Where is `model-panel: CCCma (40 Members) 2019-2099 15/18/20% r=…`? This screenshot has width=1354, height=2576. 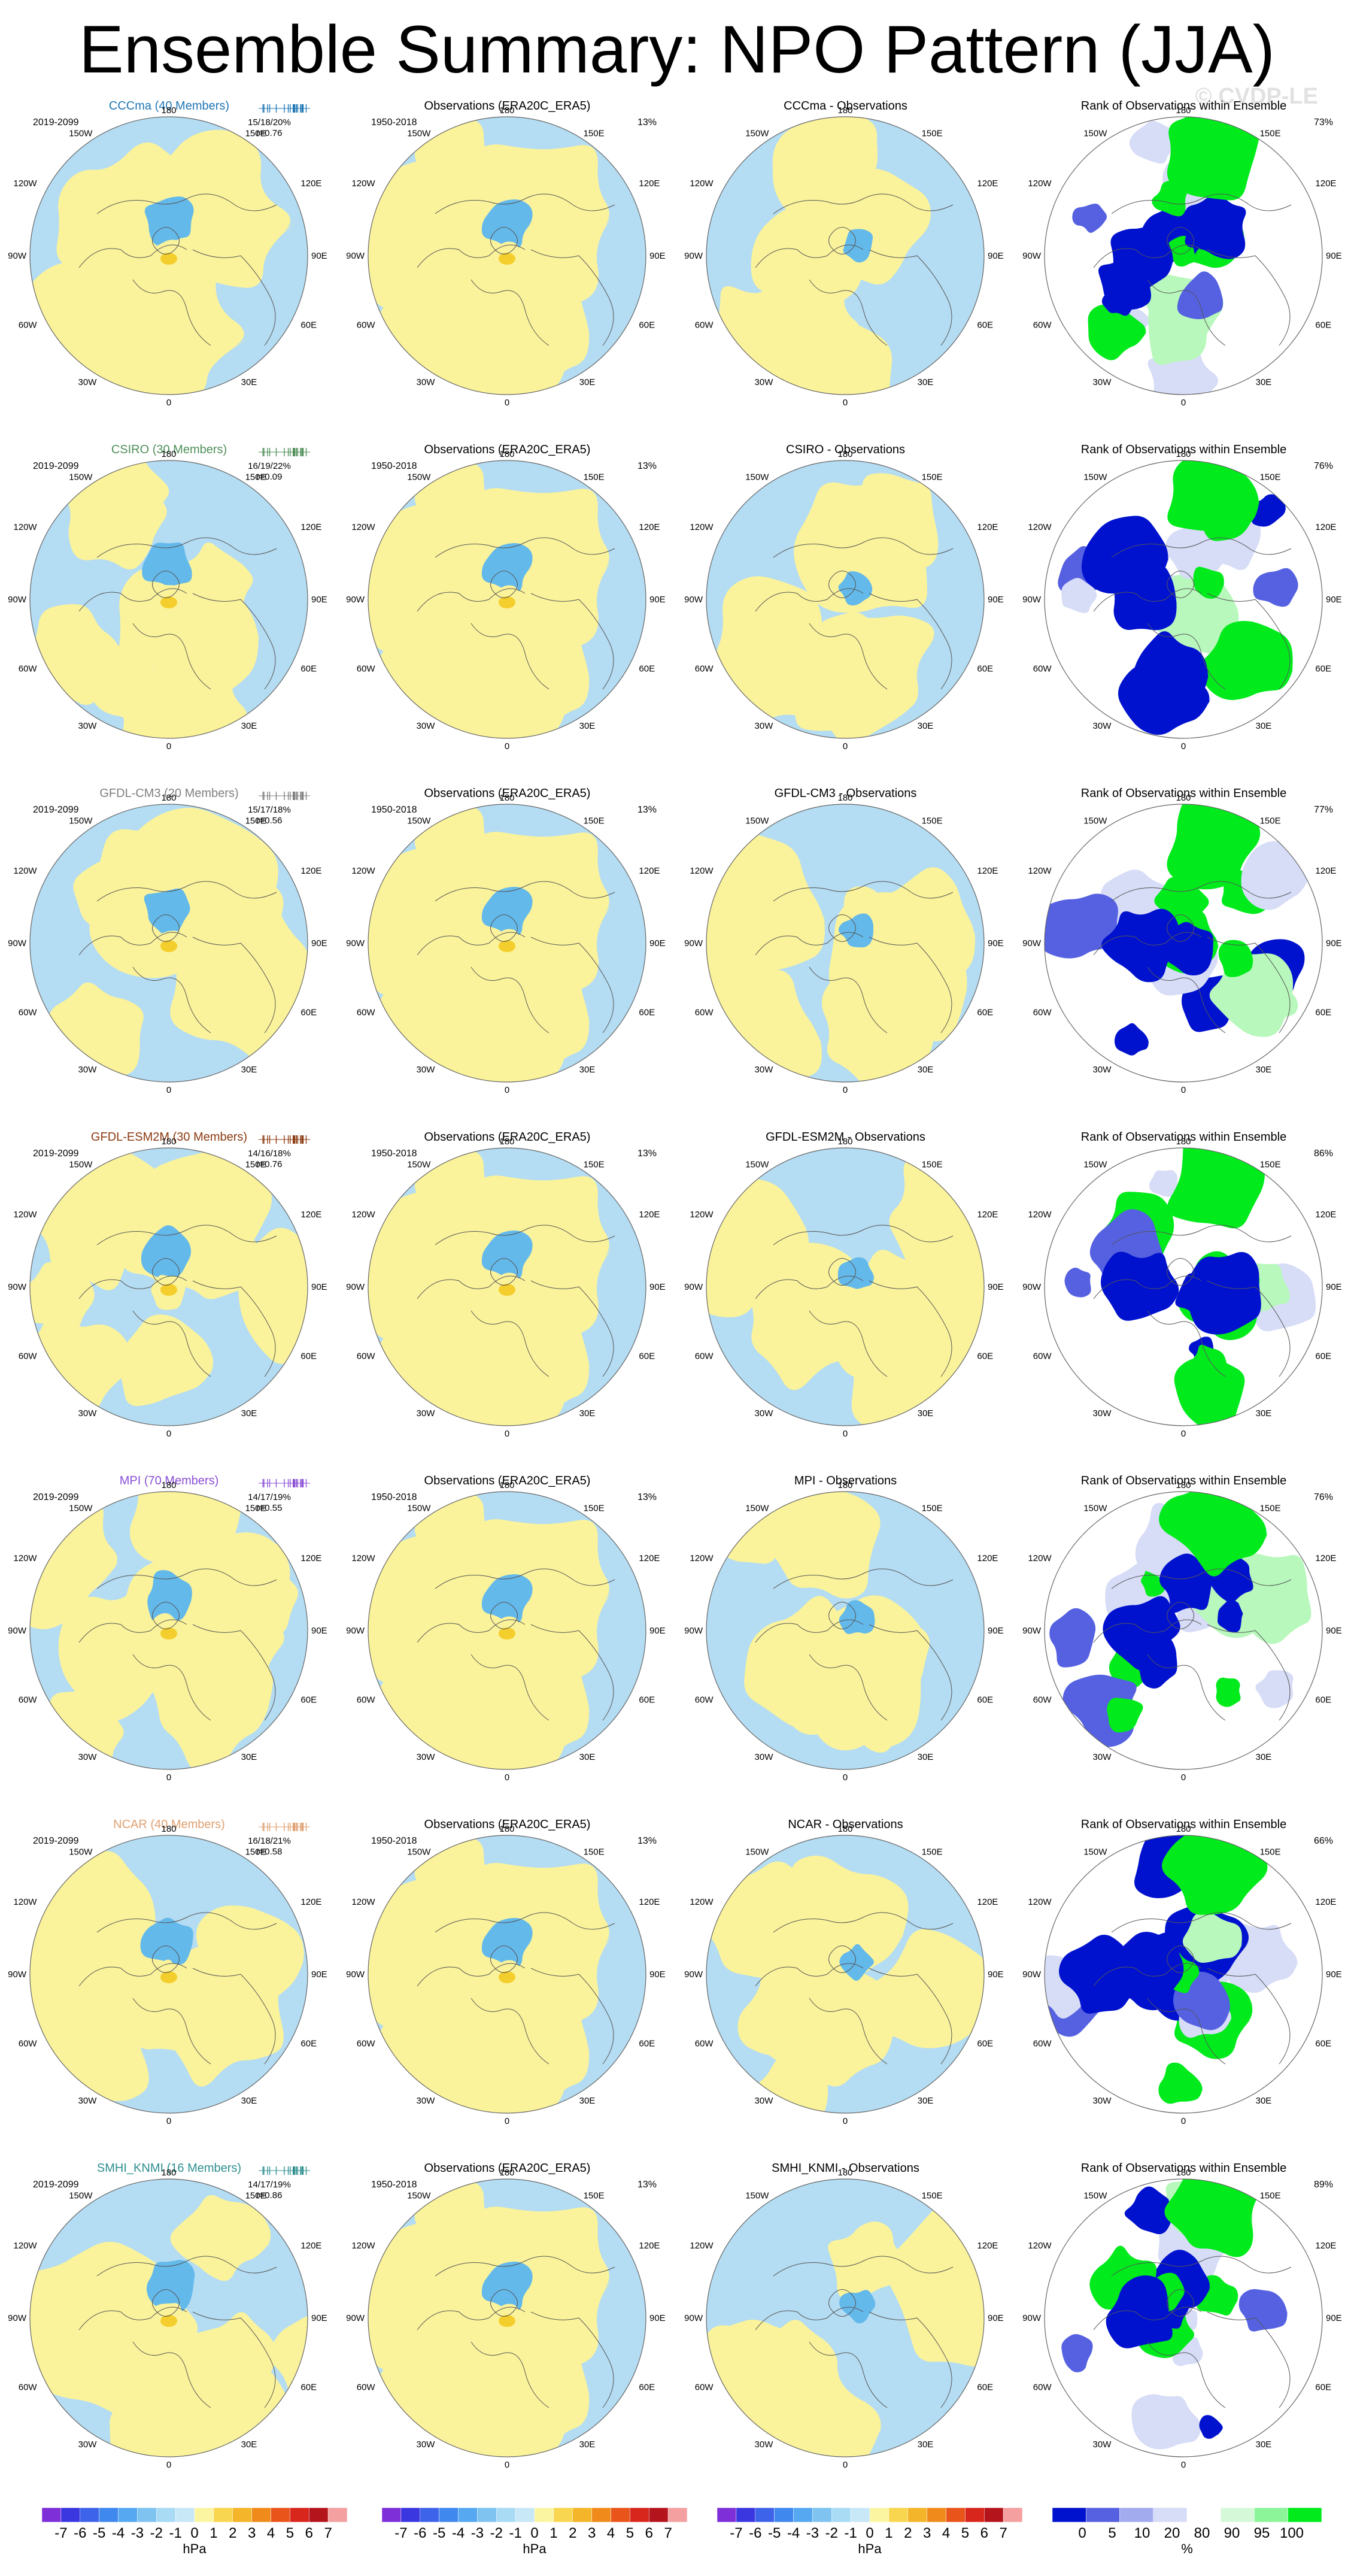
model-panel: CCCma (40 Members) 2019-2099 15/18/20% r=… is located at coordinates (169, 238).